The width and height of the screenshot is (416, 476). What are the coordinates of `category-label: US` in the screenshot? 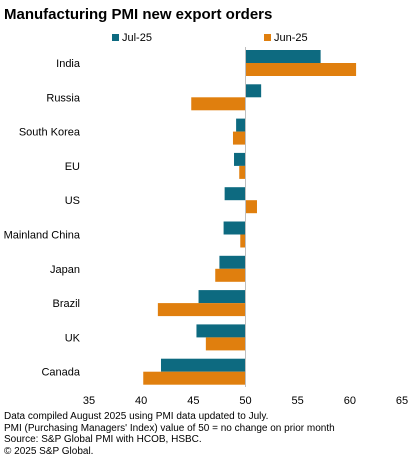 It's located at (72, 201).